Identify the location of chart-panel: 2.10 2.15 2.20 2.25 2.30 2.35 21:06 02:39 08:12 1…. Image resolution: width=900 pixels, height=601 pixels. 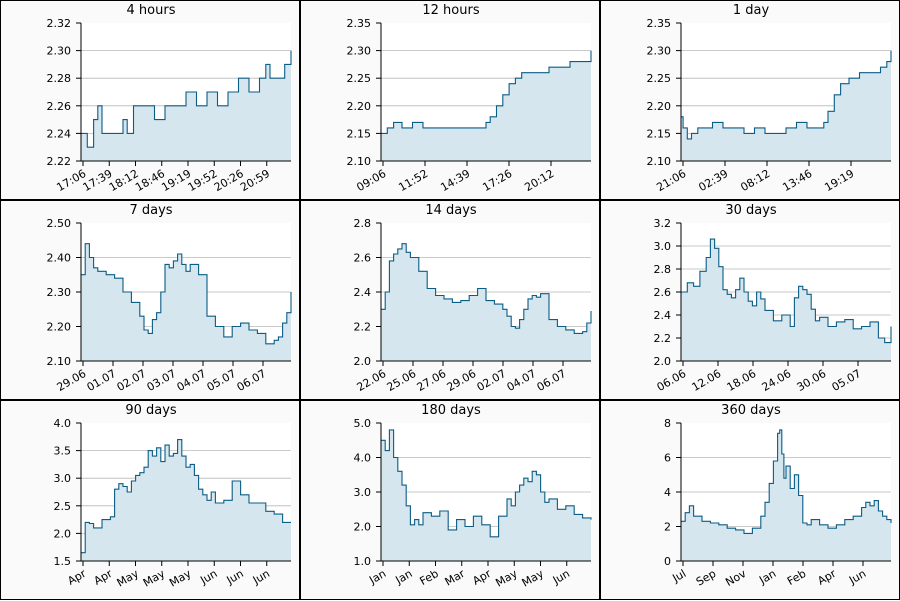
(750, 100).